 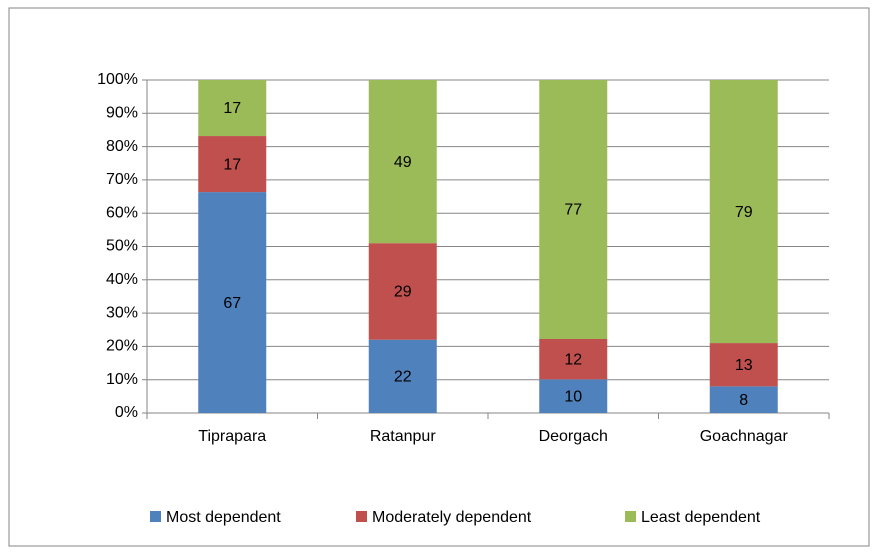 I want to click on data-label: 22, so click(x=403, y=377).